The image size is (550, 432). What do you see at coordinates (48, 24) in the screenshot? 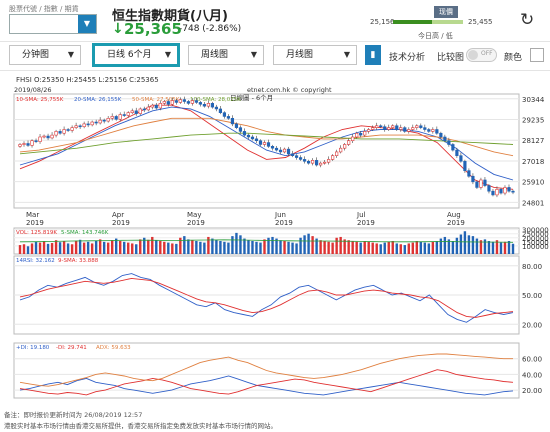
I see `code-search-input` at bounding box center [48, 24].